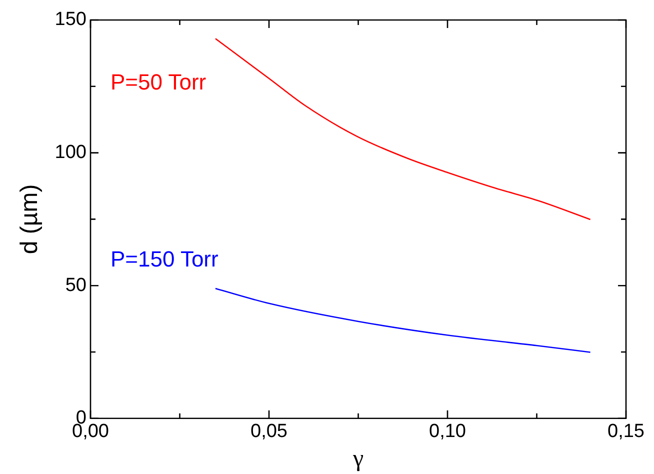  I want to click on x-axis-title: γ, so click(358, 459).